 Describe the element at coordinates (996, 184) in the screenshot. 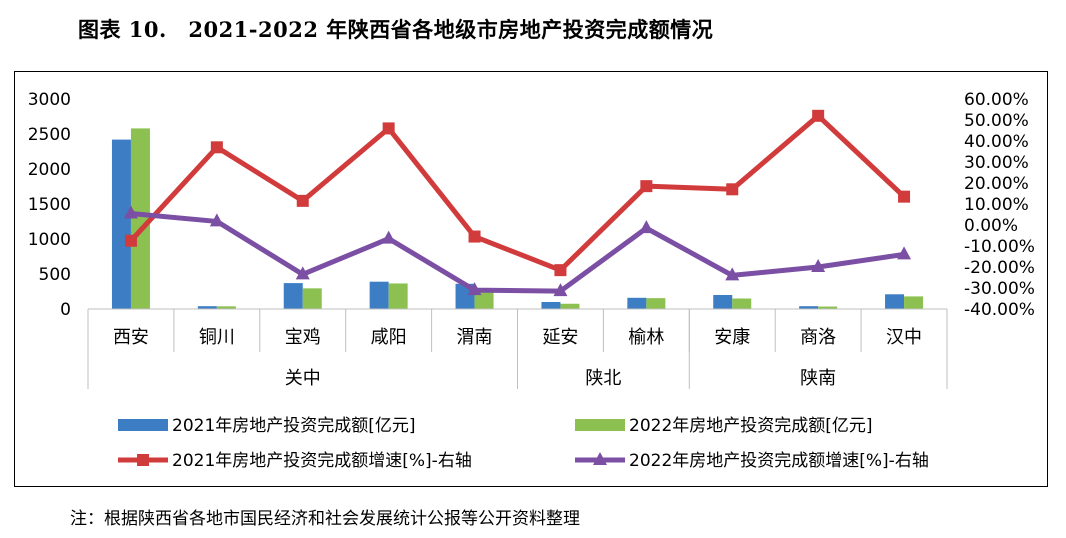

I see `y2-tick-label: 20.00%` at that location.